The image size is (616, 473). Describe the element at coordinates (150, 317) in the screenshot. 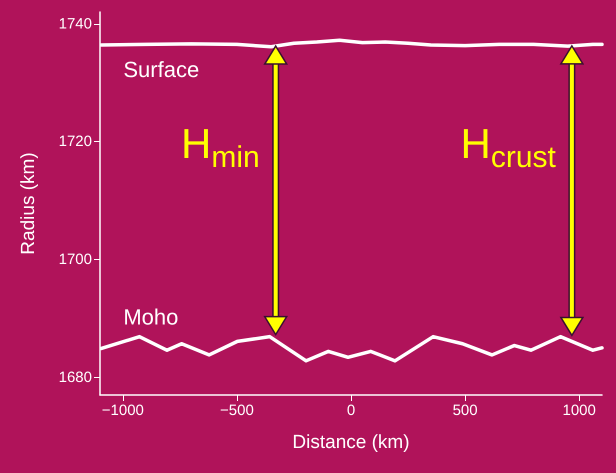

I see `series-label: Moho` at that location.